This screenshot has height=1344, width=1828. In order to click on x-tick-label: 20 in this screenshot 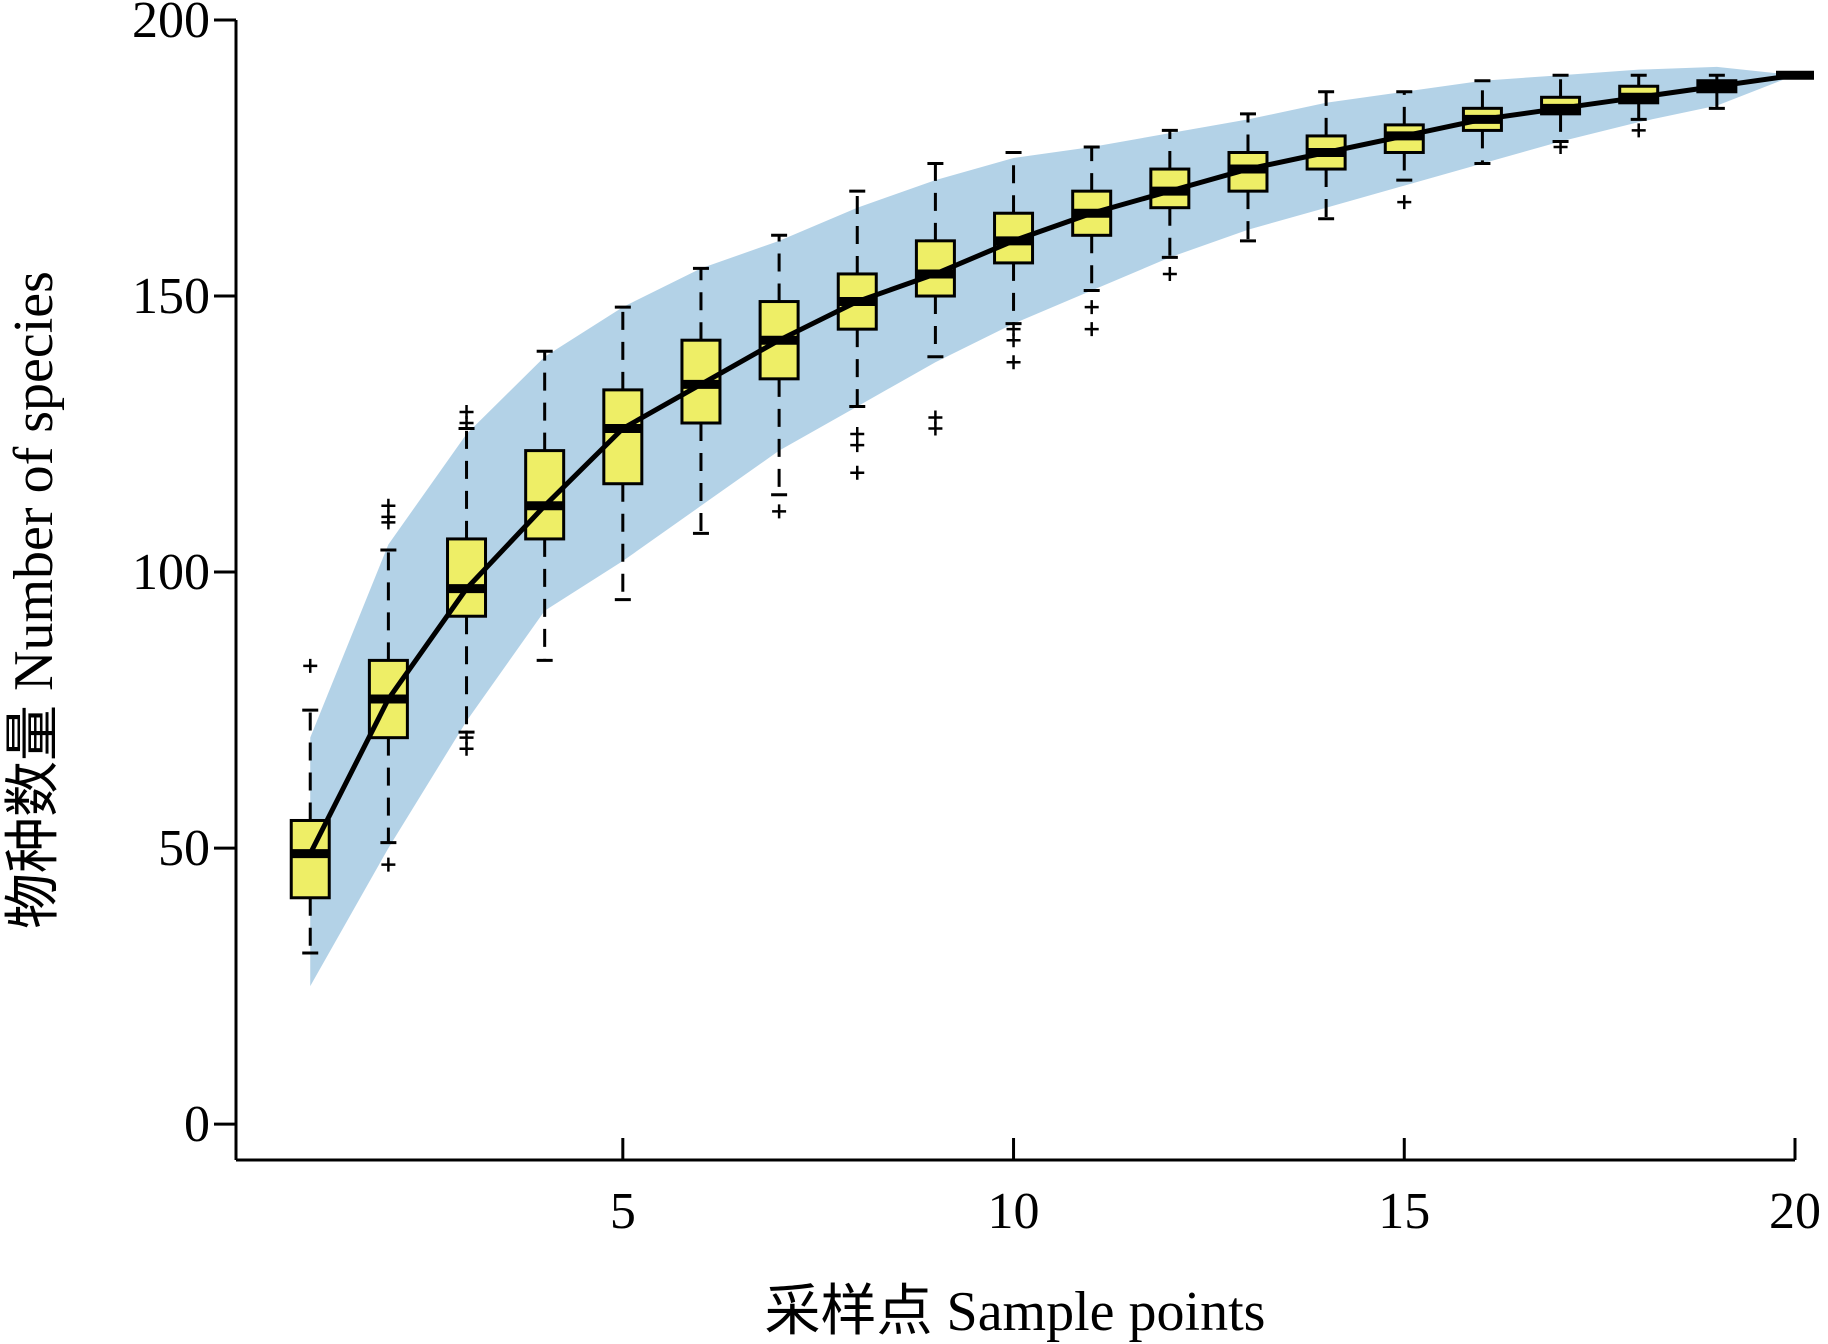, I will do `click(1795, 1211)`.